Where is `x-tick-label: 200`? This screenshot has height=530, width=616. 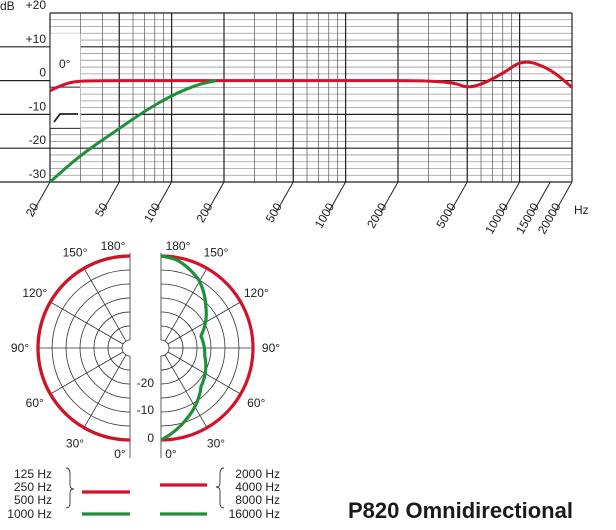
x-tick-label: 200 is located at coordinates (204, 212).